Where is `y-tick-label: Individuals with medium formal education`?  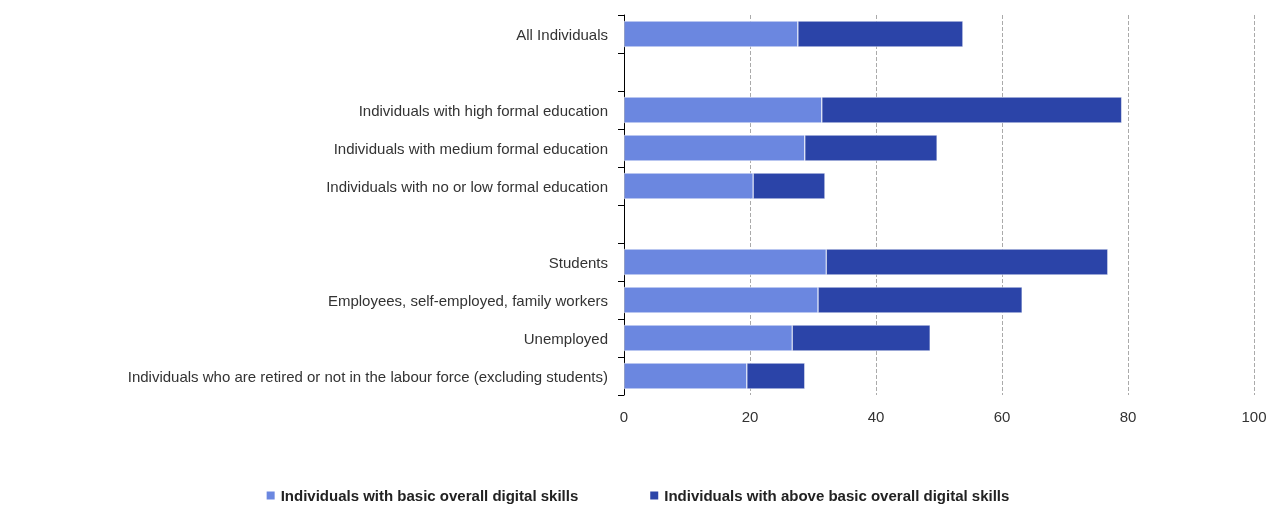
y-tick-label: Individuals with medium formal education is located at coordinates (470, 148).